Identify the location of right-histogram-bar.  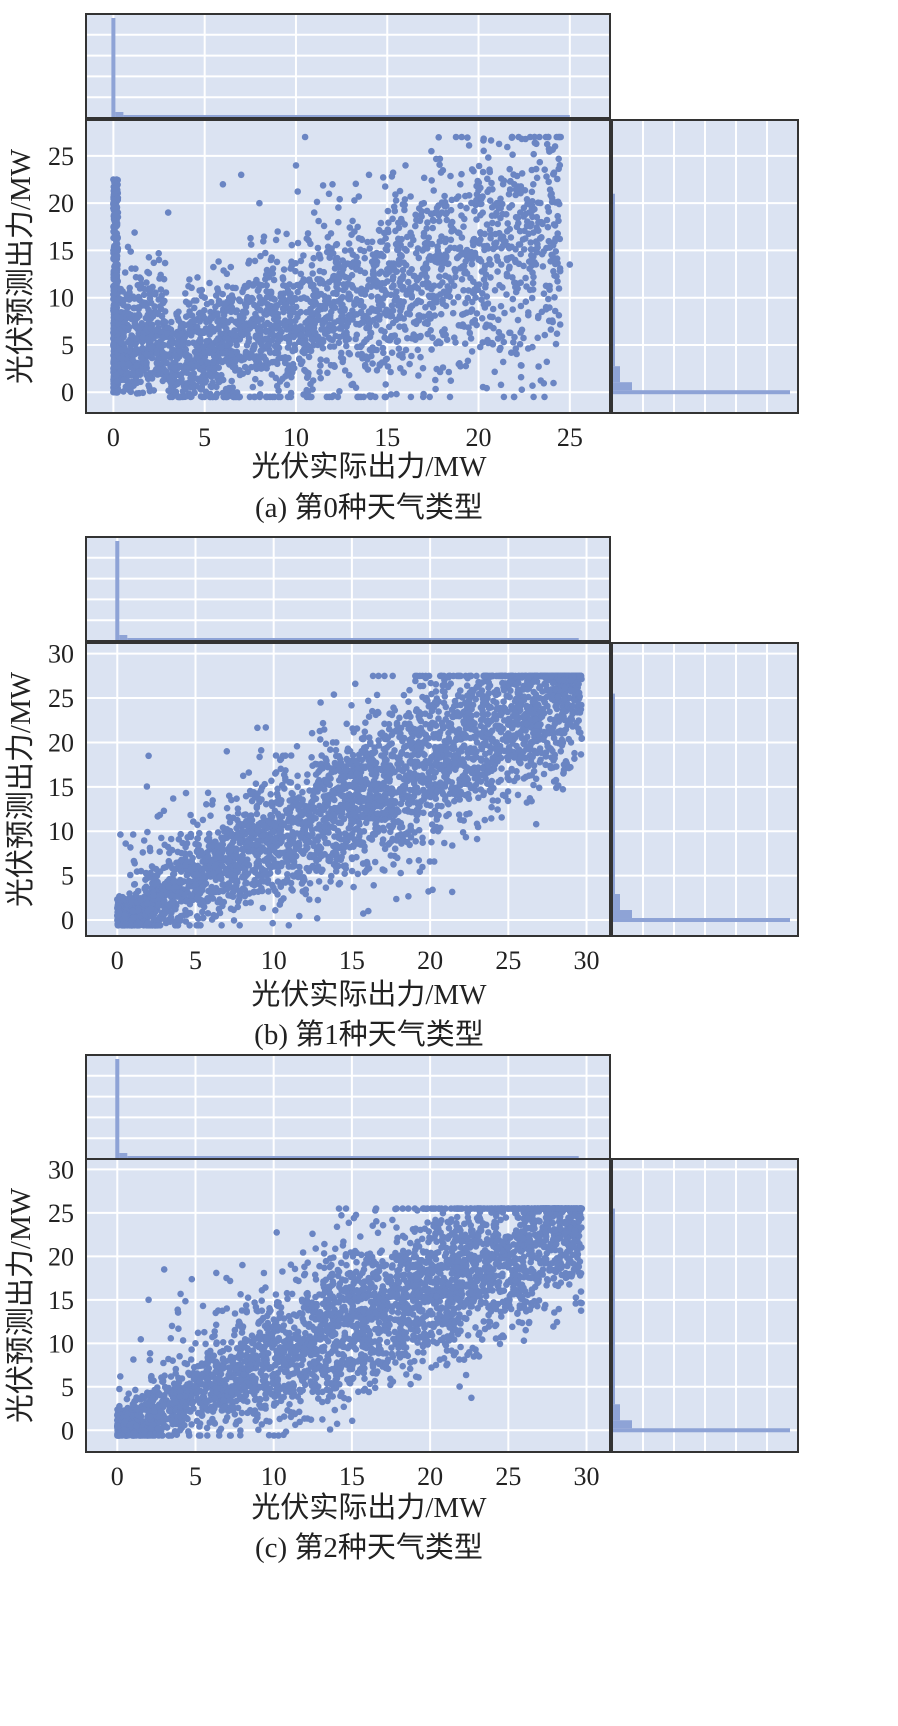
(622, 914).